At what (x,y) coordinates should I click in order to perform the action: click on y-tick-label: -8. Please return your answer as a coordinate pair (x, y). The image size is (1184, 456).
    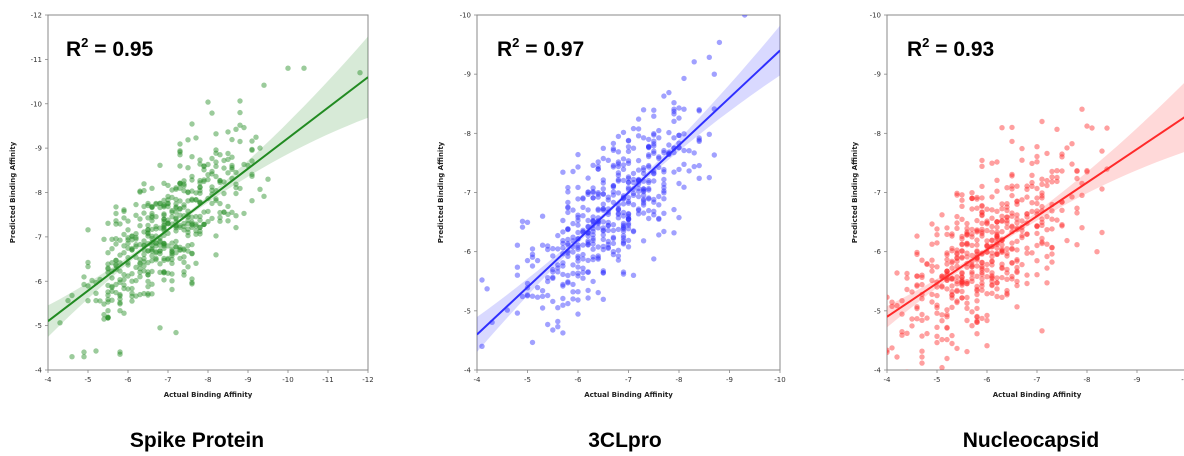
    Looking at the image, I should click on (38, 193).